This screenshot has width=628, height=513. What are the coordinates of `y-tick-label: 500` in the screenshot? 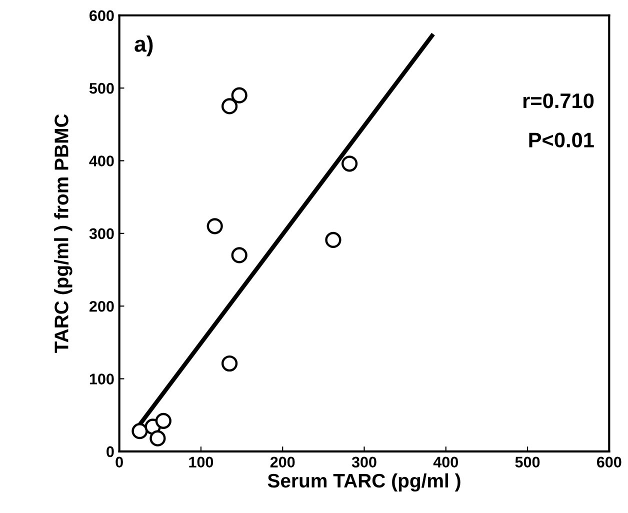 It's located at (101, 88).